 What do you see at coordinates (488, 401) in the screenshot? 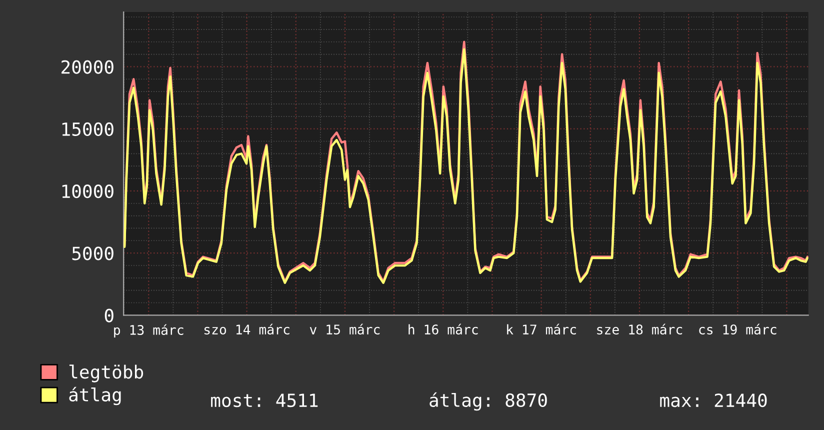
I see `text: átlag: 8870` at bounding box center [488, 401].